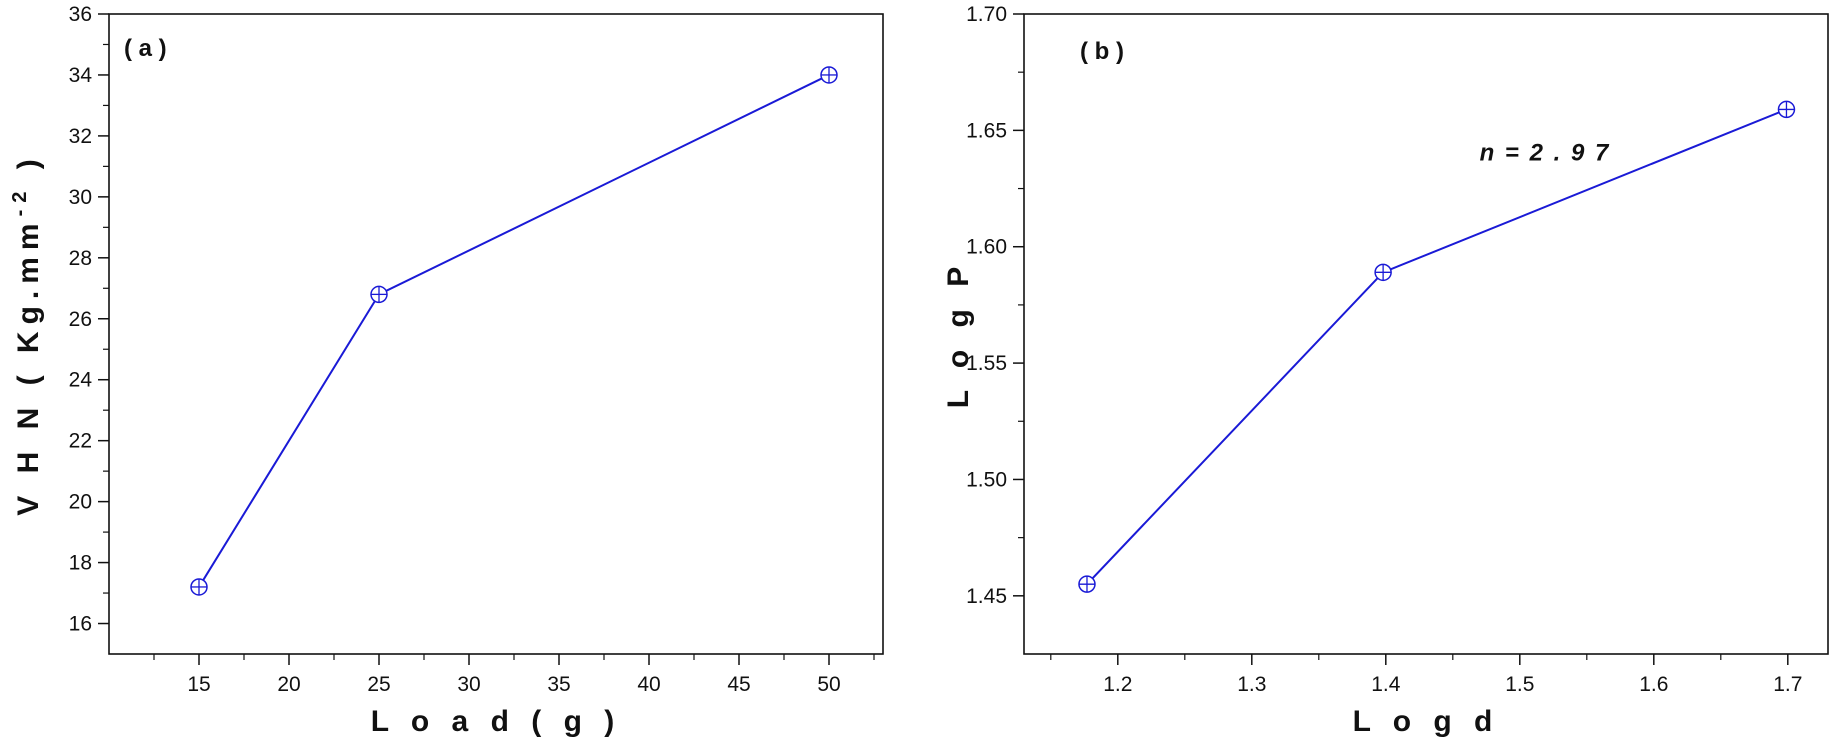 Image resolution: width=1844 pixels, height=746 pixels. Describe the element at coordinates (288, 684) in the screenshot. I see `x-tick-label-a-1: 20` at that location.